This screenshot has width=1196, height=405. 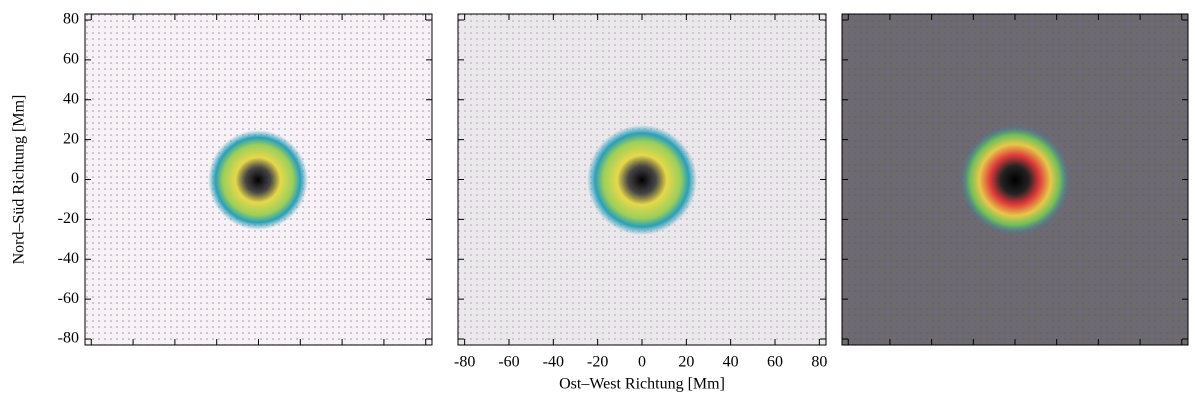 What do you see at coordinates (71, 98) in the screenshot?
I see `y-tick-label: 40` at bounding box center [71, 98].